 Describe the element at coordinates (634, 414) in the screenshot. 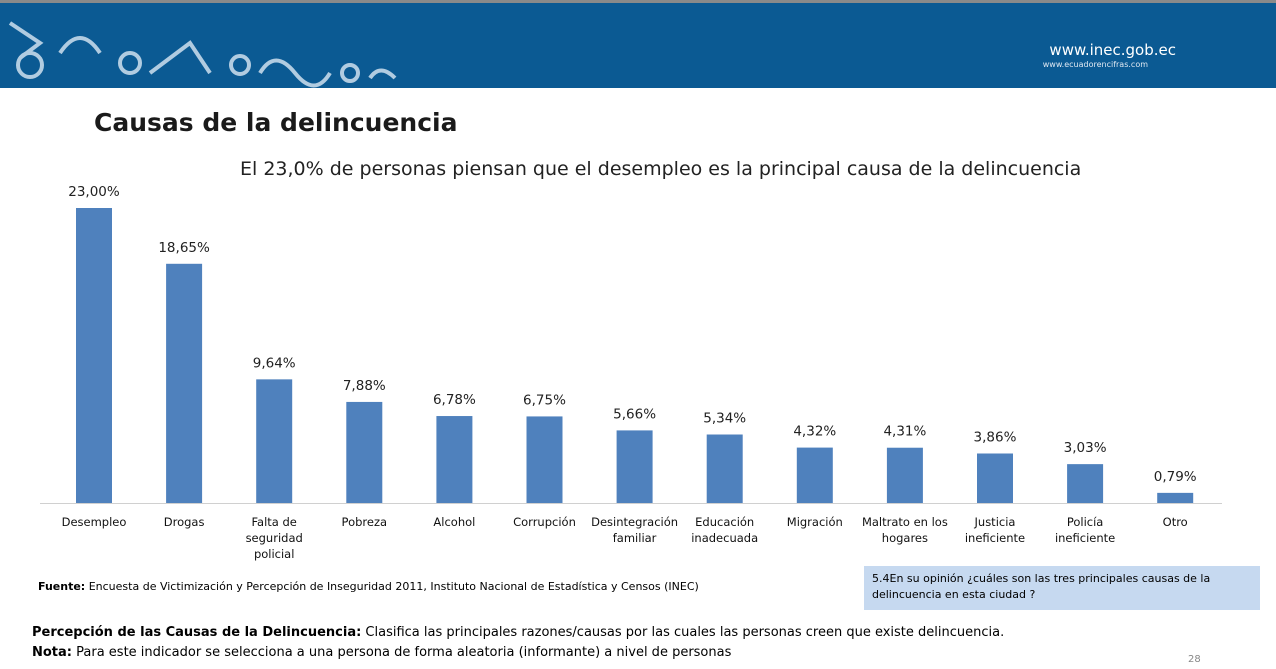

I see `data-label: 5,66%` at that location.